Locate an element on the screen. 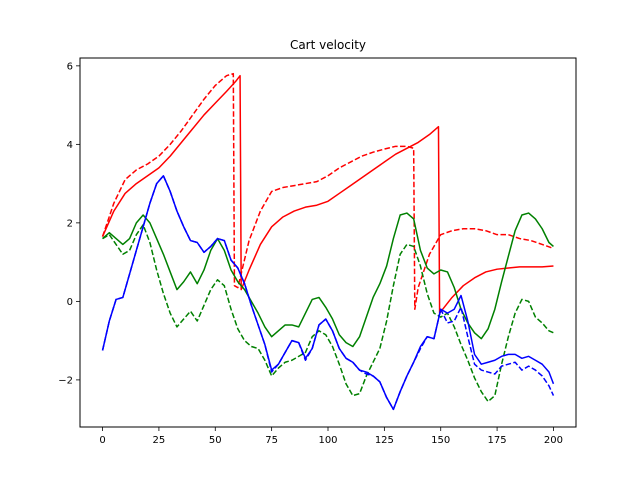  y-tick-label: 2 is located at coordinates (70, 223).